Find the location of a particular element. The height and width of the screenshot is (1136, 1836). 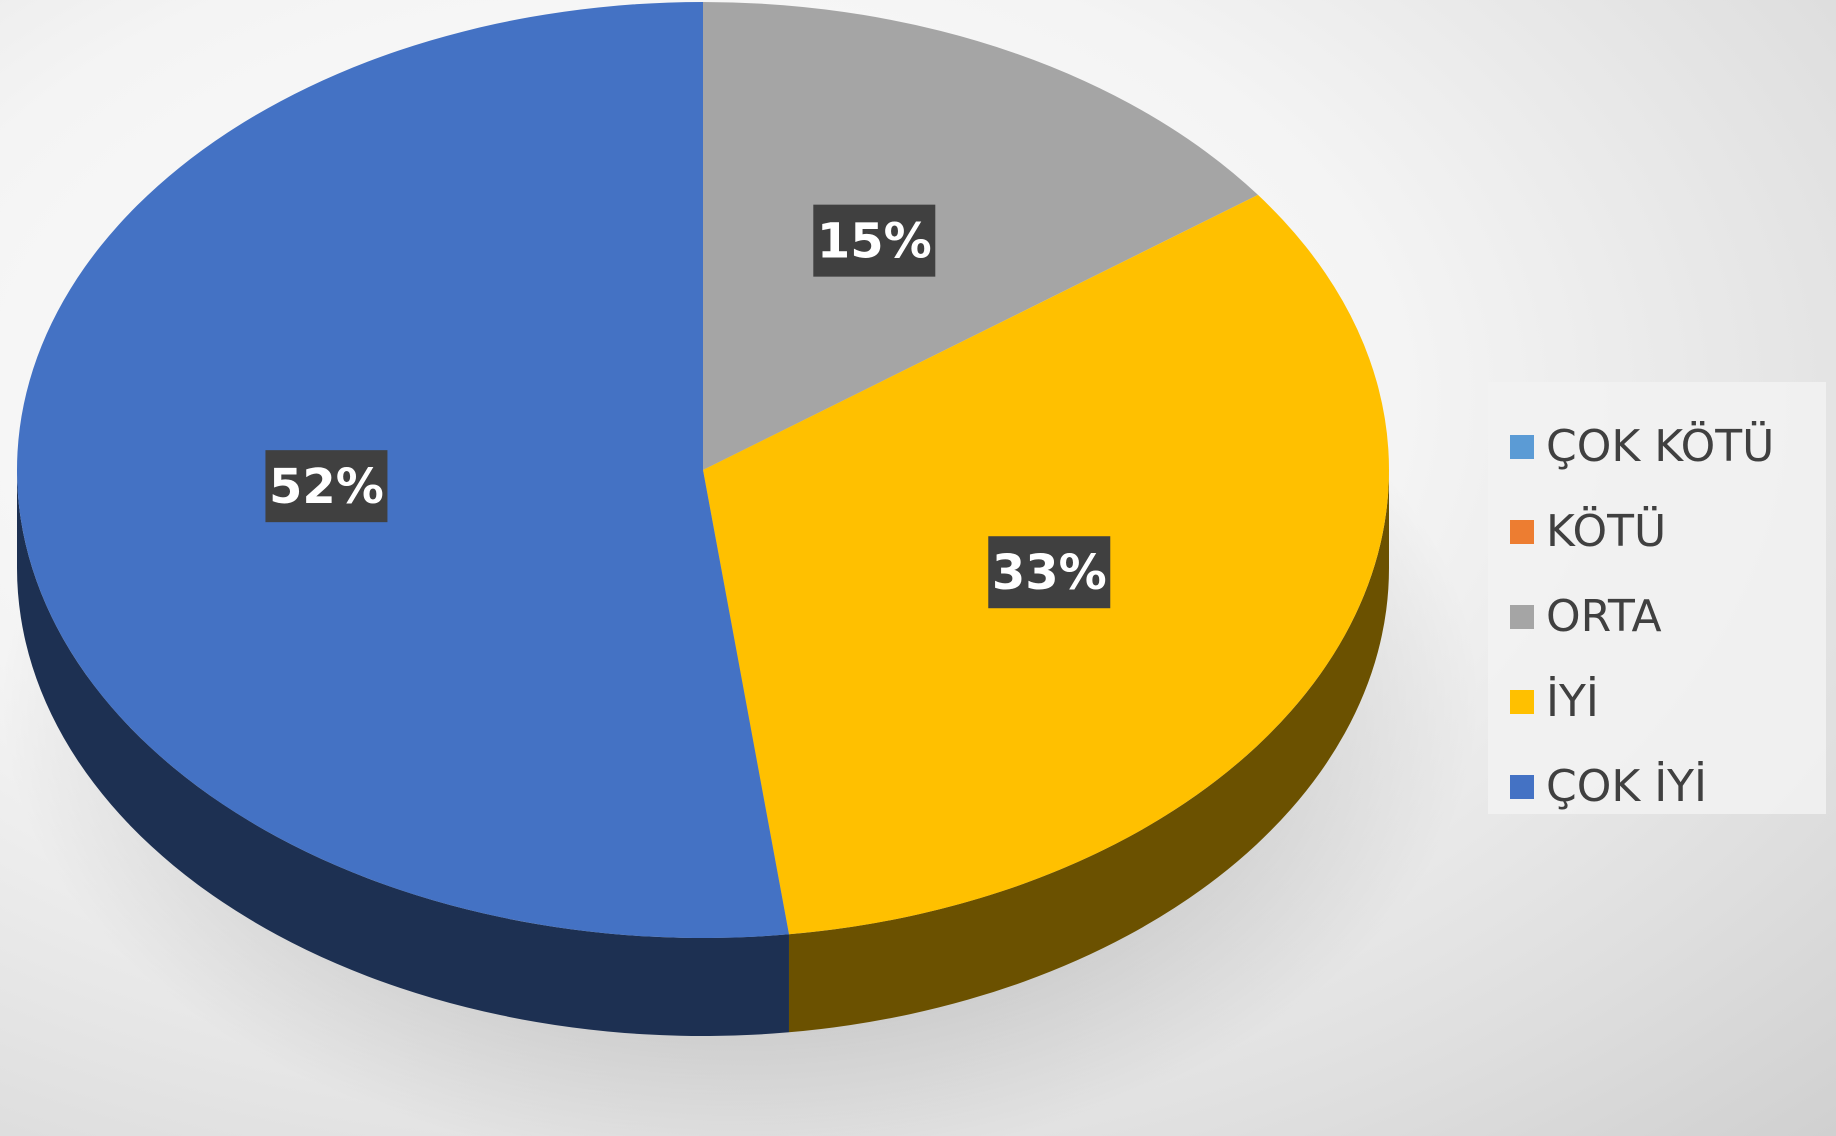

legend-label: ÇOK İYİ is located at coordinates (1627, 786).